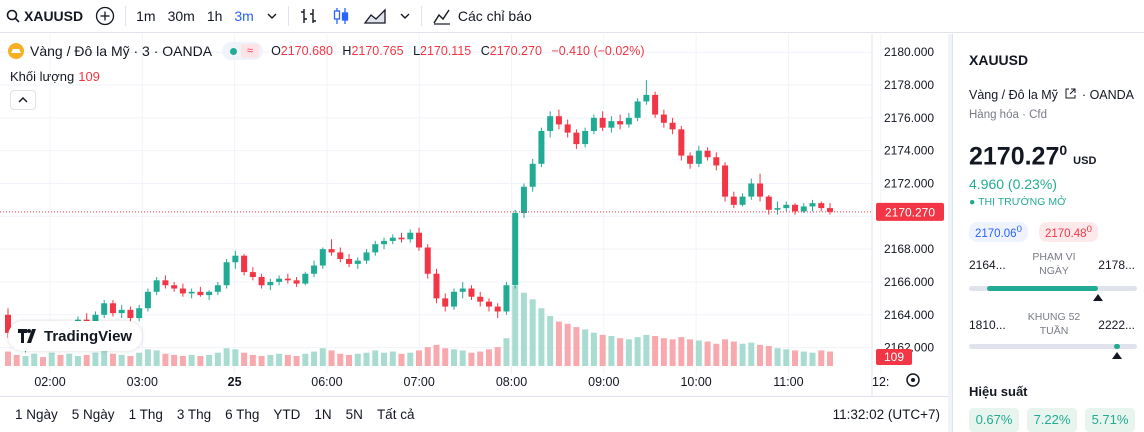 The width and height of the screenshot is (1144, 432). What do you see at coordinates (42, 76) in the screenshot?
I see `volume-label: Khối lượng` at bounding box center [42, 76].